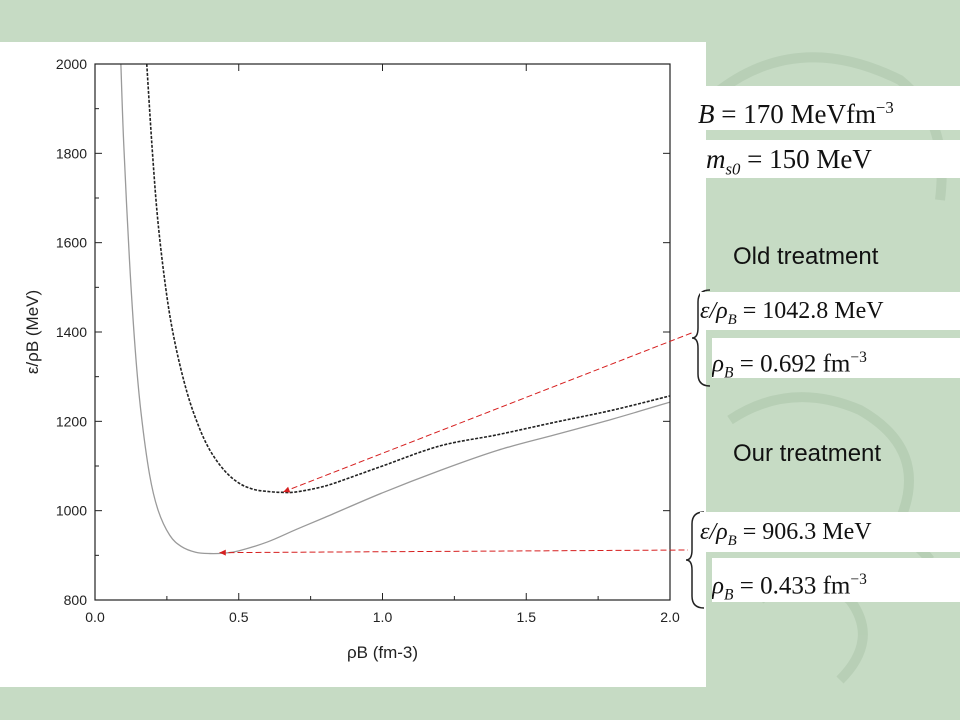 This screenshot has height=720, width=960. What do you see at coordinates (806, 256) in the screenshot?
I see `old-treatment-heading: Old treatment` at bounding box center [806, 256].